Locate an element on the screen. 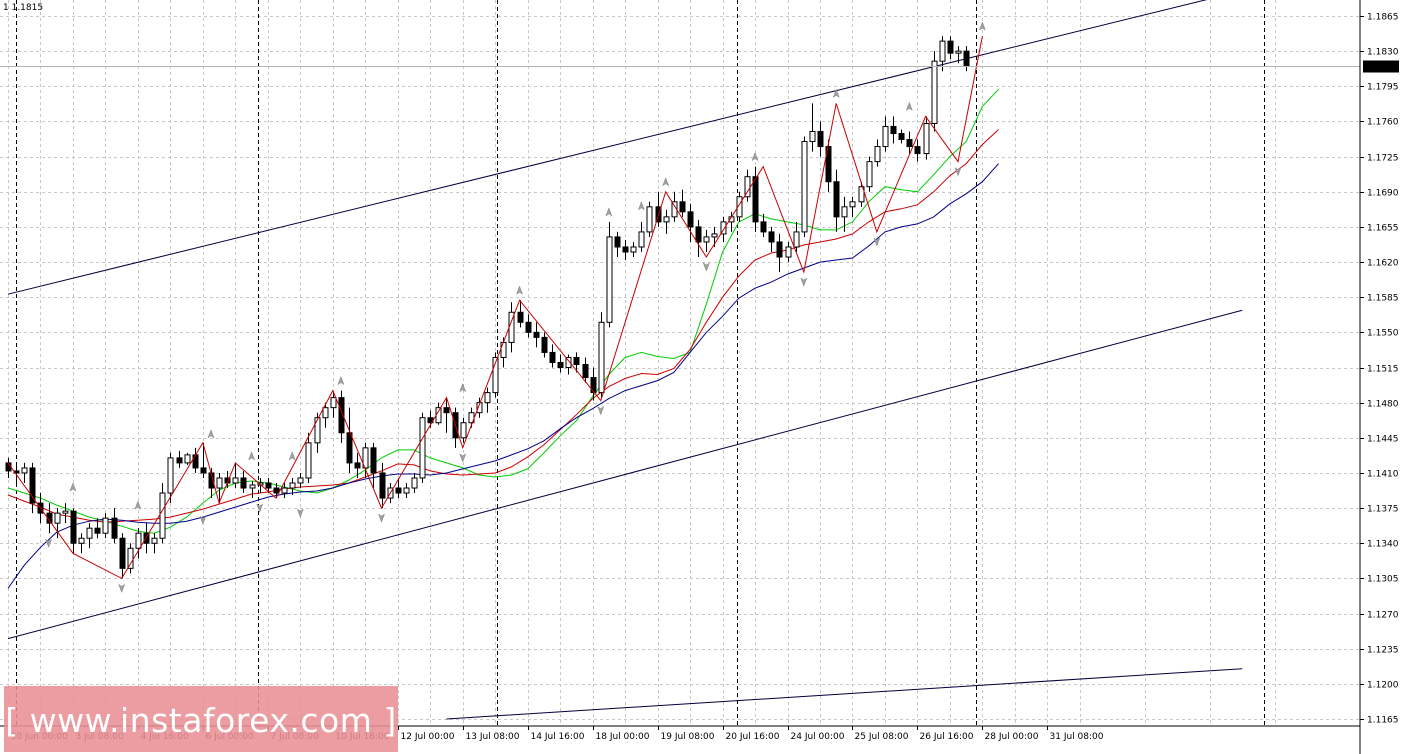 The width and height of the screenshot is (1402, 754). y-tick-label: 1.1585 is located at coordinates (1383, 299).